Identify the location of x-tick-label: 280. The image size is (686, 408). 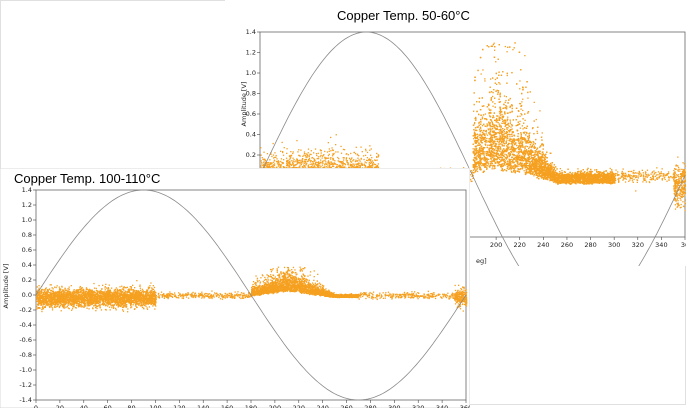
(590, 245).